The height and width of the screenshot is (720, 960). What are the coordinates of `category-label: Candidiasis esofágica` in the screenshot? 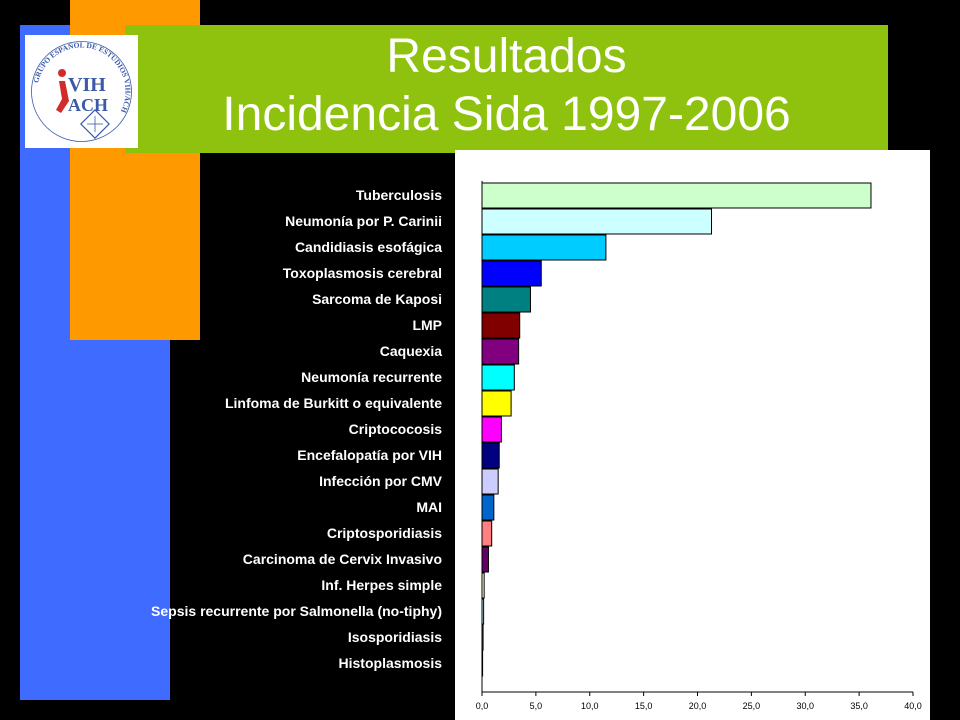 It's located at (368, 247).